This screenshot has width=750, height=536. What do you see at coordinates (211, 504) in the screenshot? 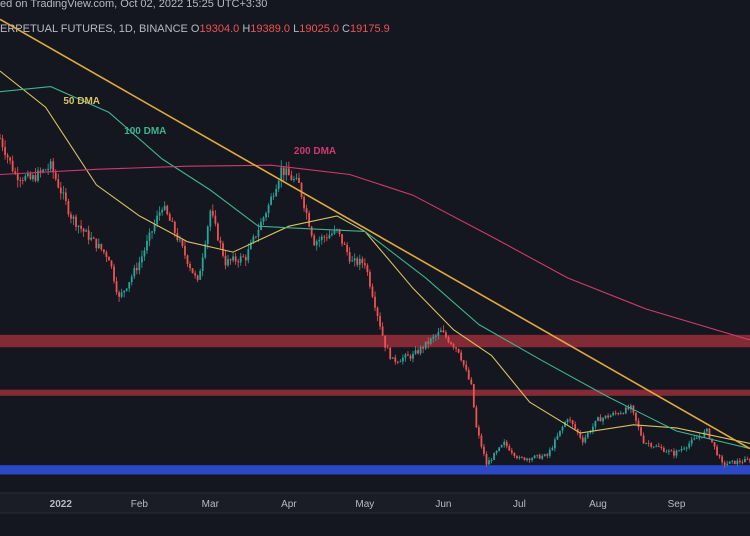
I see `x-tick-label: Mar` at bounding box center [211, 504].